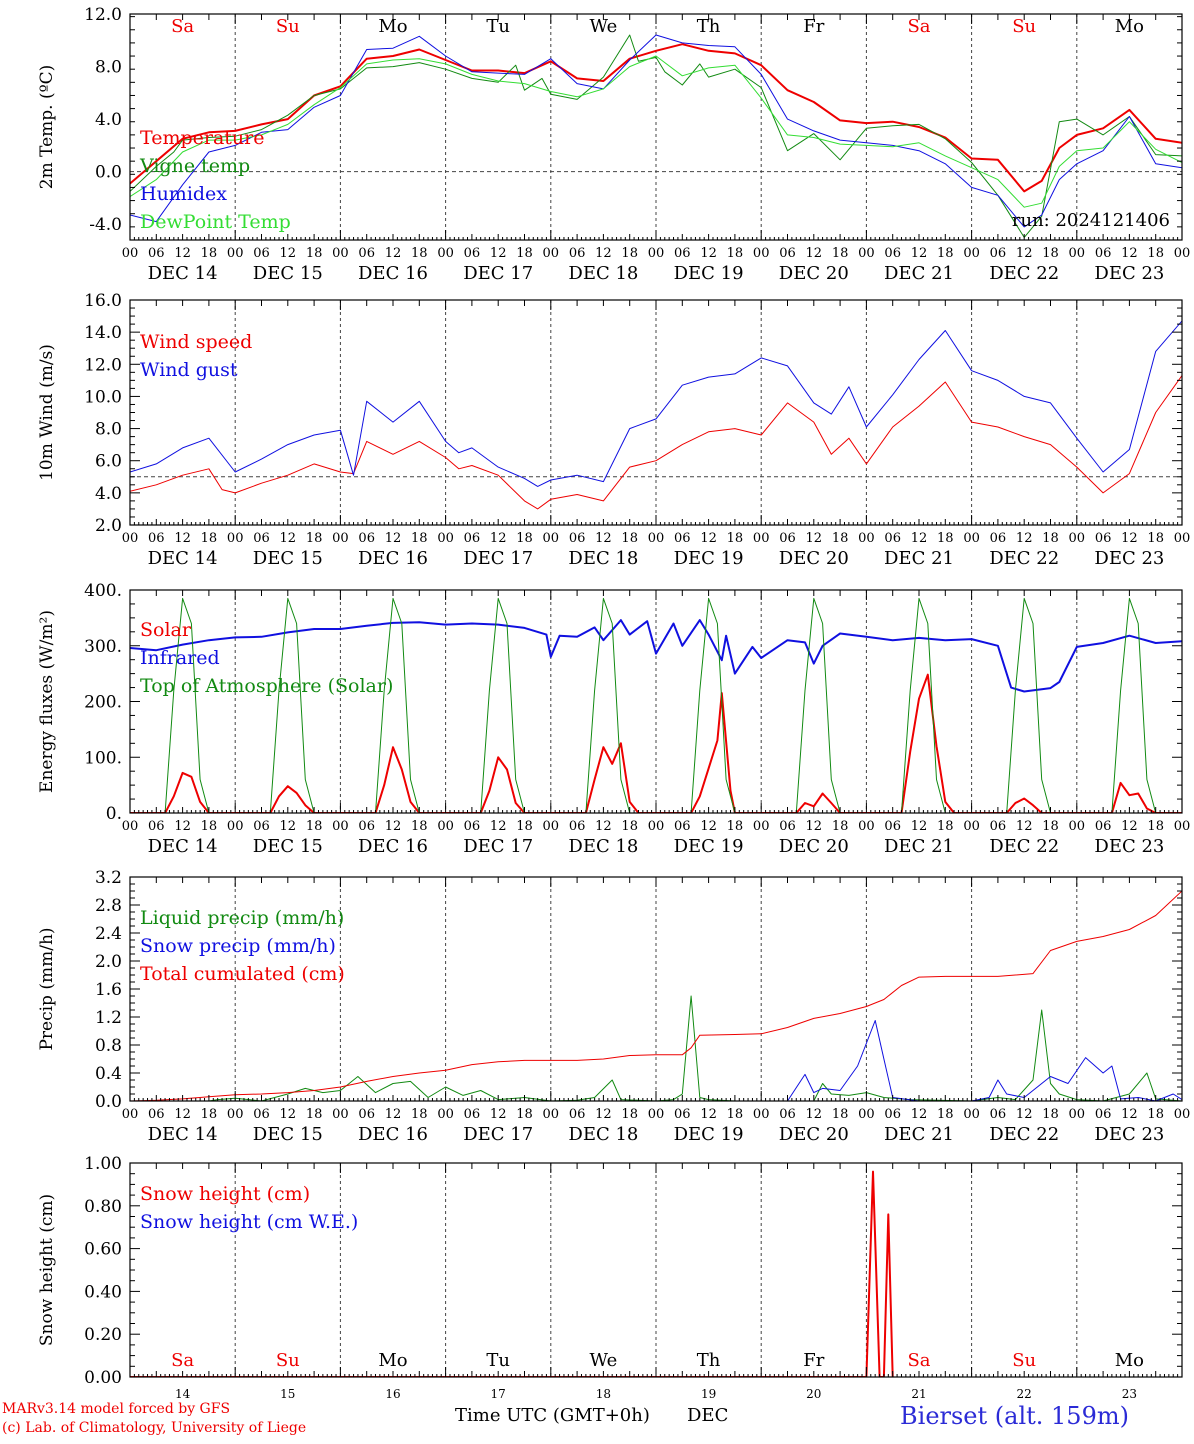 This screenshot has width=1194, height=1444. Describe the element at coordinates (918, 26) in the screenshot. I see `weekday-label-top: Sa` at that location.